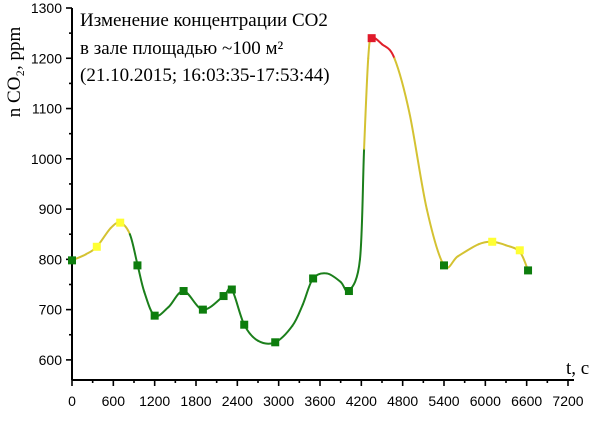 Image resolution: width=600 pixels, height=426 pixels. I want to click on chart-title-line-3: (21.10.2015; 16:03:35-17:53:44), so click(205, 75).